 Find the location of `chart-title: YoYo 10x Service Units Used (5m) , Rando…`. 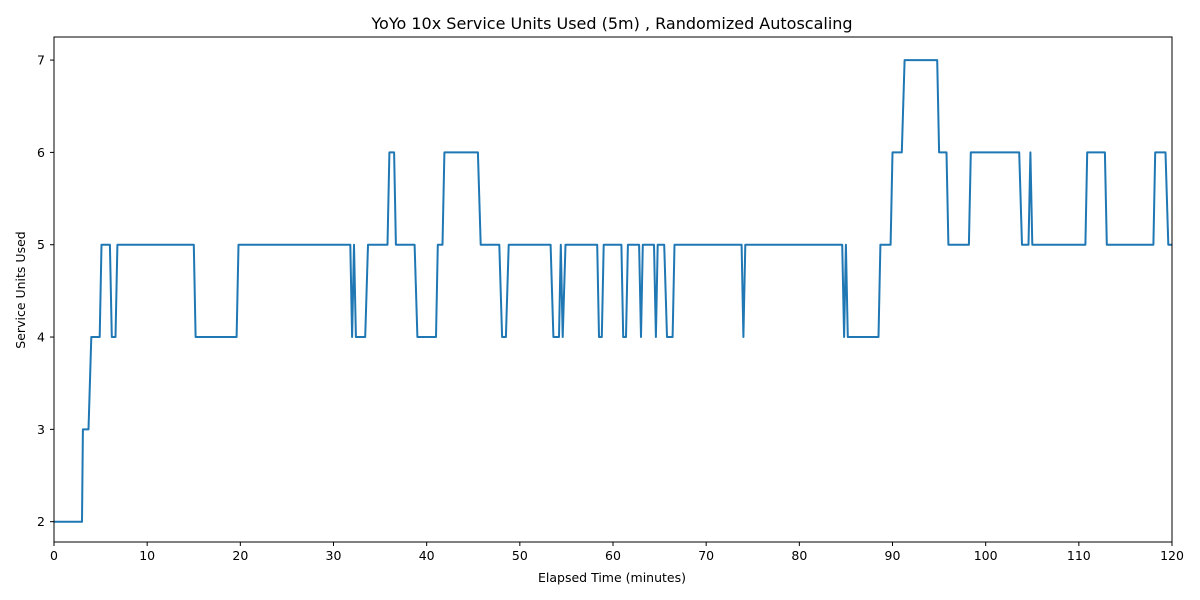

chart-title: YoYo 10x Service Units Used (5m) , Rando… is located at coordinates (611, 23).